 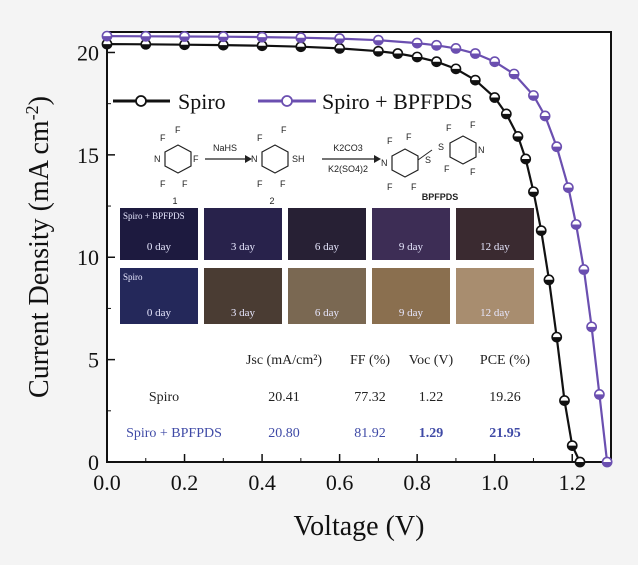 I want to click on x-tick-label: 0.4, so click(x=262, y=482).